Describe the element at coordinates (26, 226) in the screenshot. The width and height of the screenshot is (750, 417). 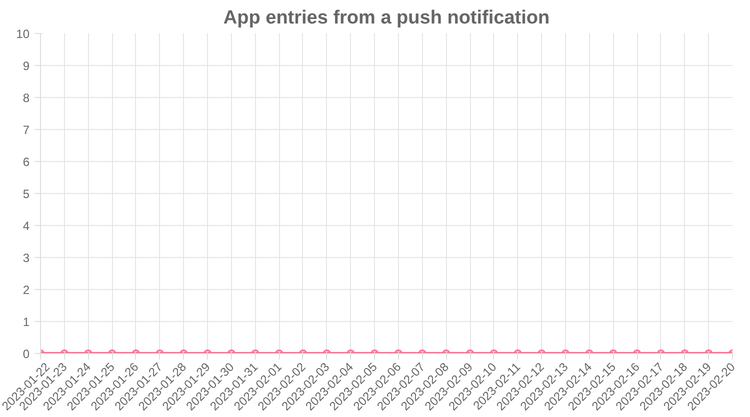
I see `y-tick-label: 4` at that location.